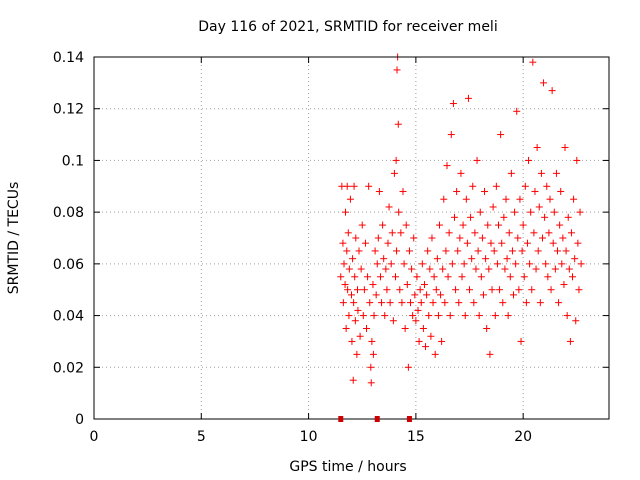  I want to click on y-axis-label: SRMTID / TECUs, so click(14, 238).